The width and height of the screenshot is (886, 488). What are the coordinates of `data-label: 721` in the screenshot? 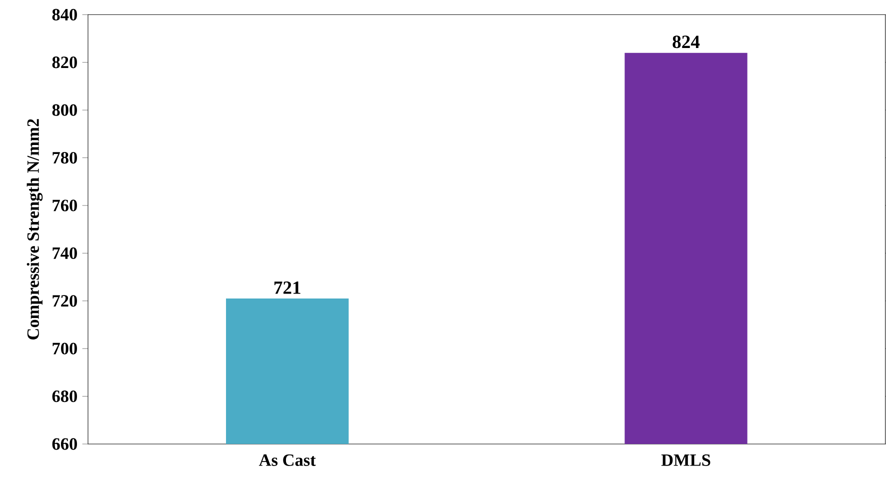 It's located at (287, 287).